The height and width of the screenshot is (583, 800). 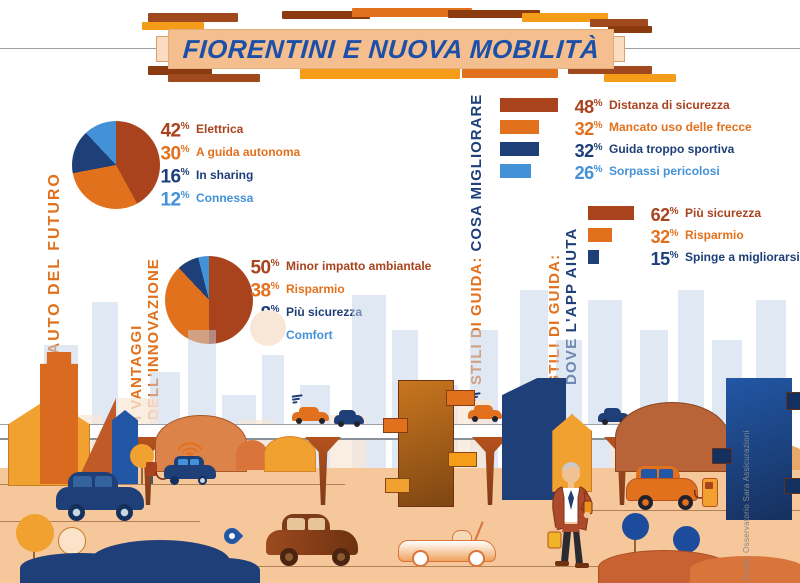 What do you see at coordinates (174, 154) in the screenshot?
I see `legend-value: 30%` at bounding box center [174, 154].